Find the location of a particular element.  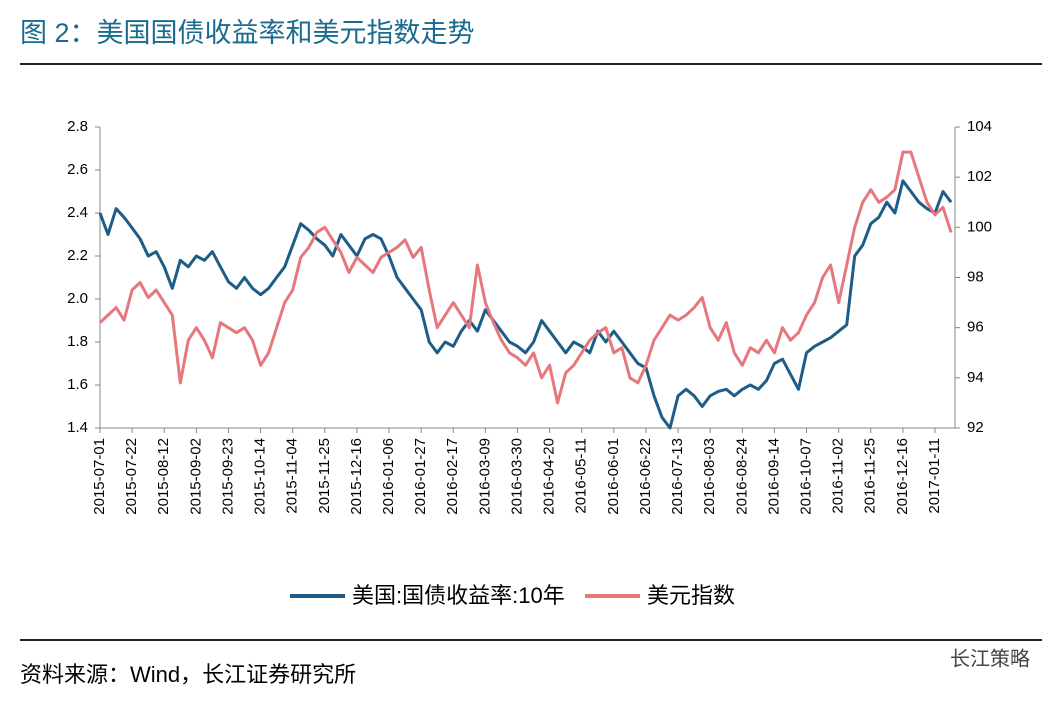

x-tick-label: 2015-11-04 is located at coordinates (292, 476).